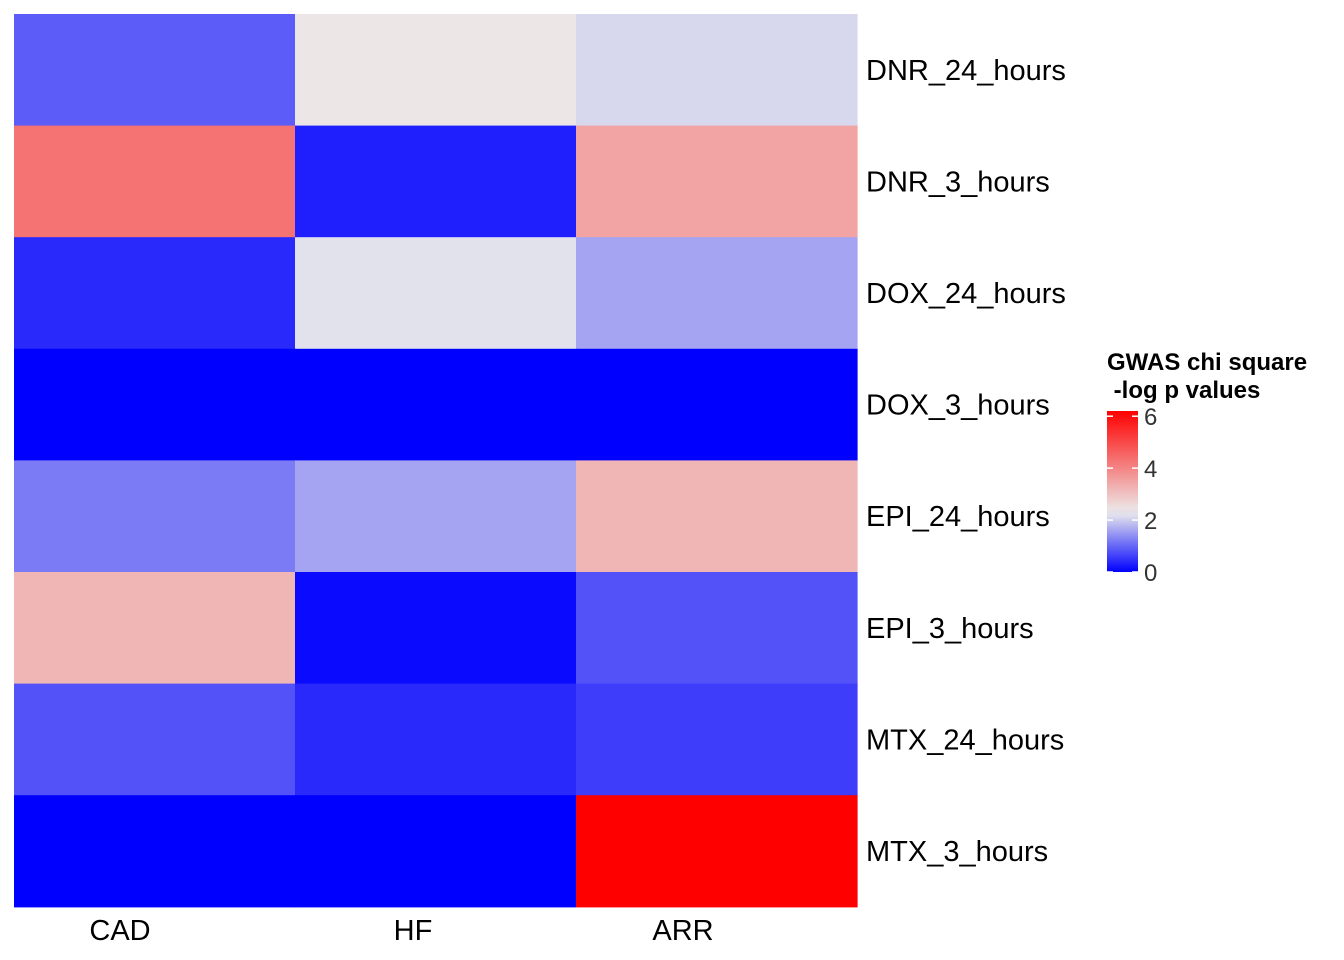 The height and width of the screenshot is (960, 1344). I want to click on column-labels: CAD HF ARR, so click(401, 931).